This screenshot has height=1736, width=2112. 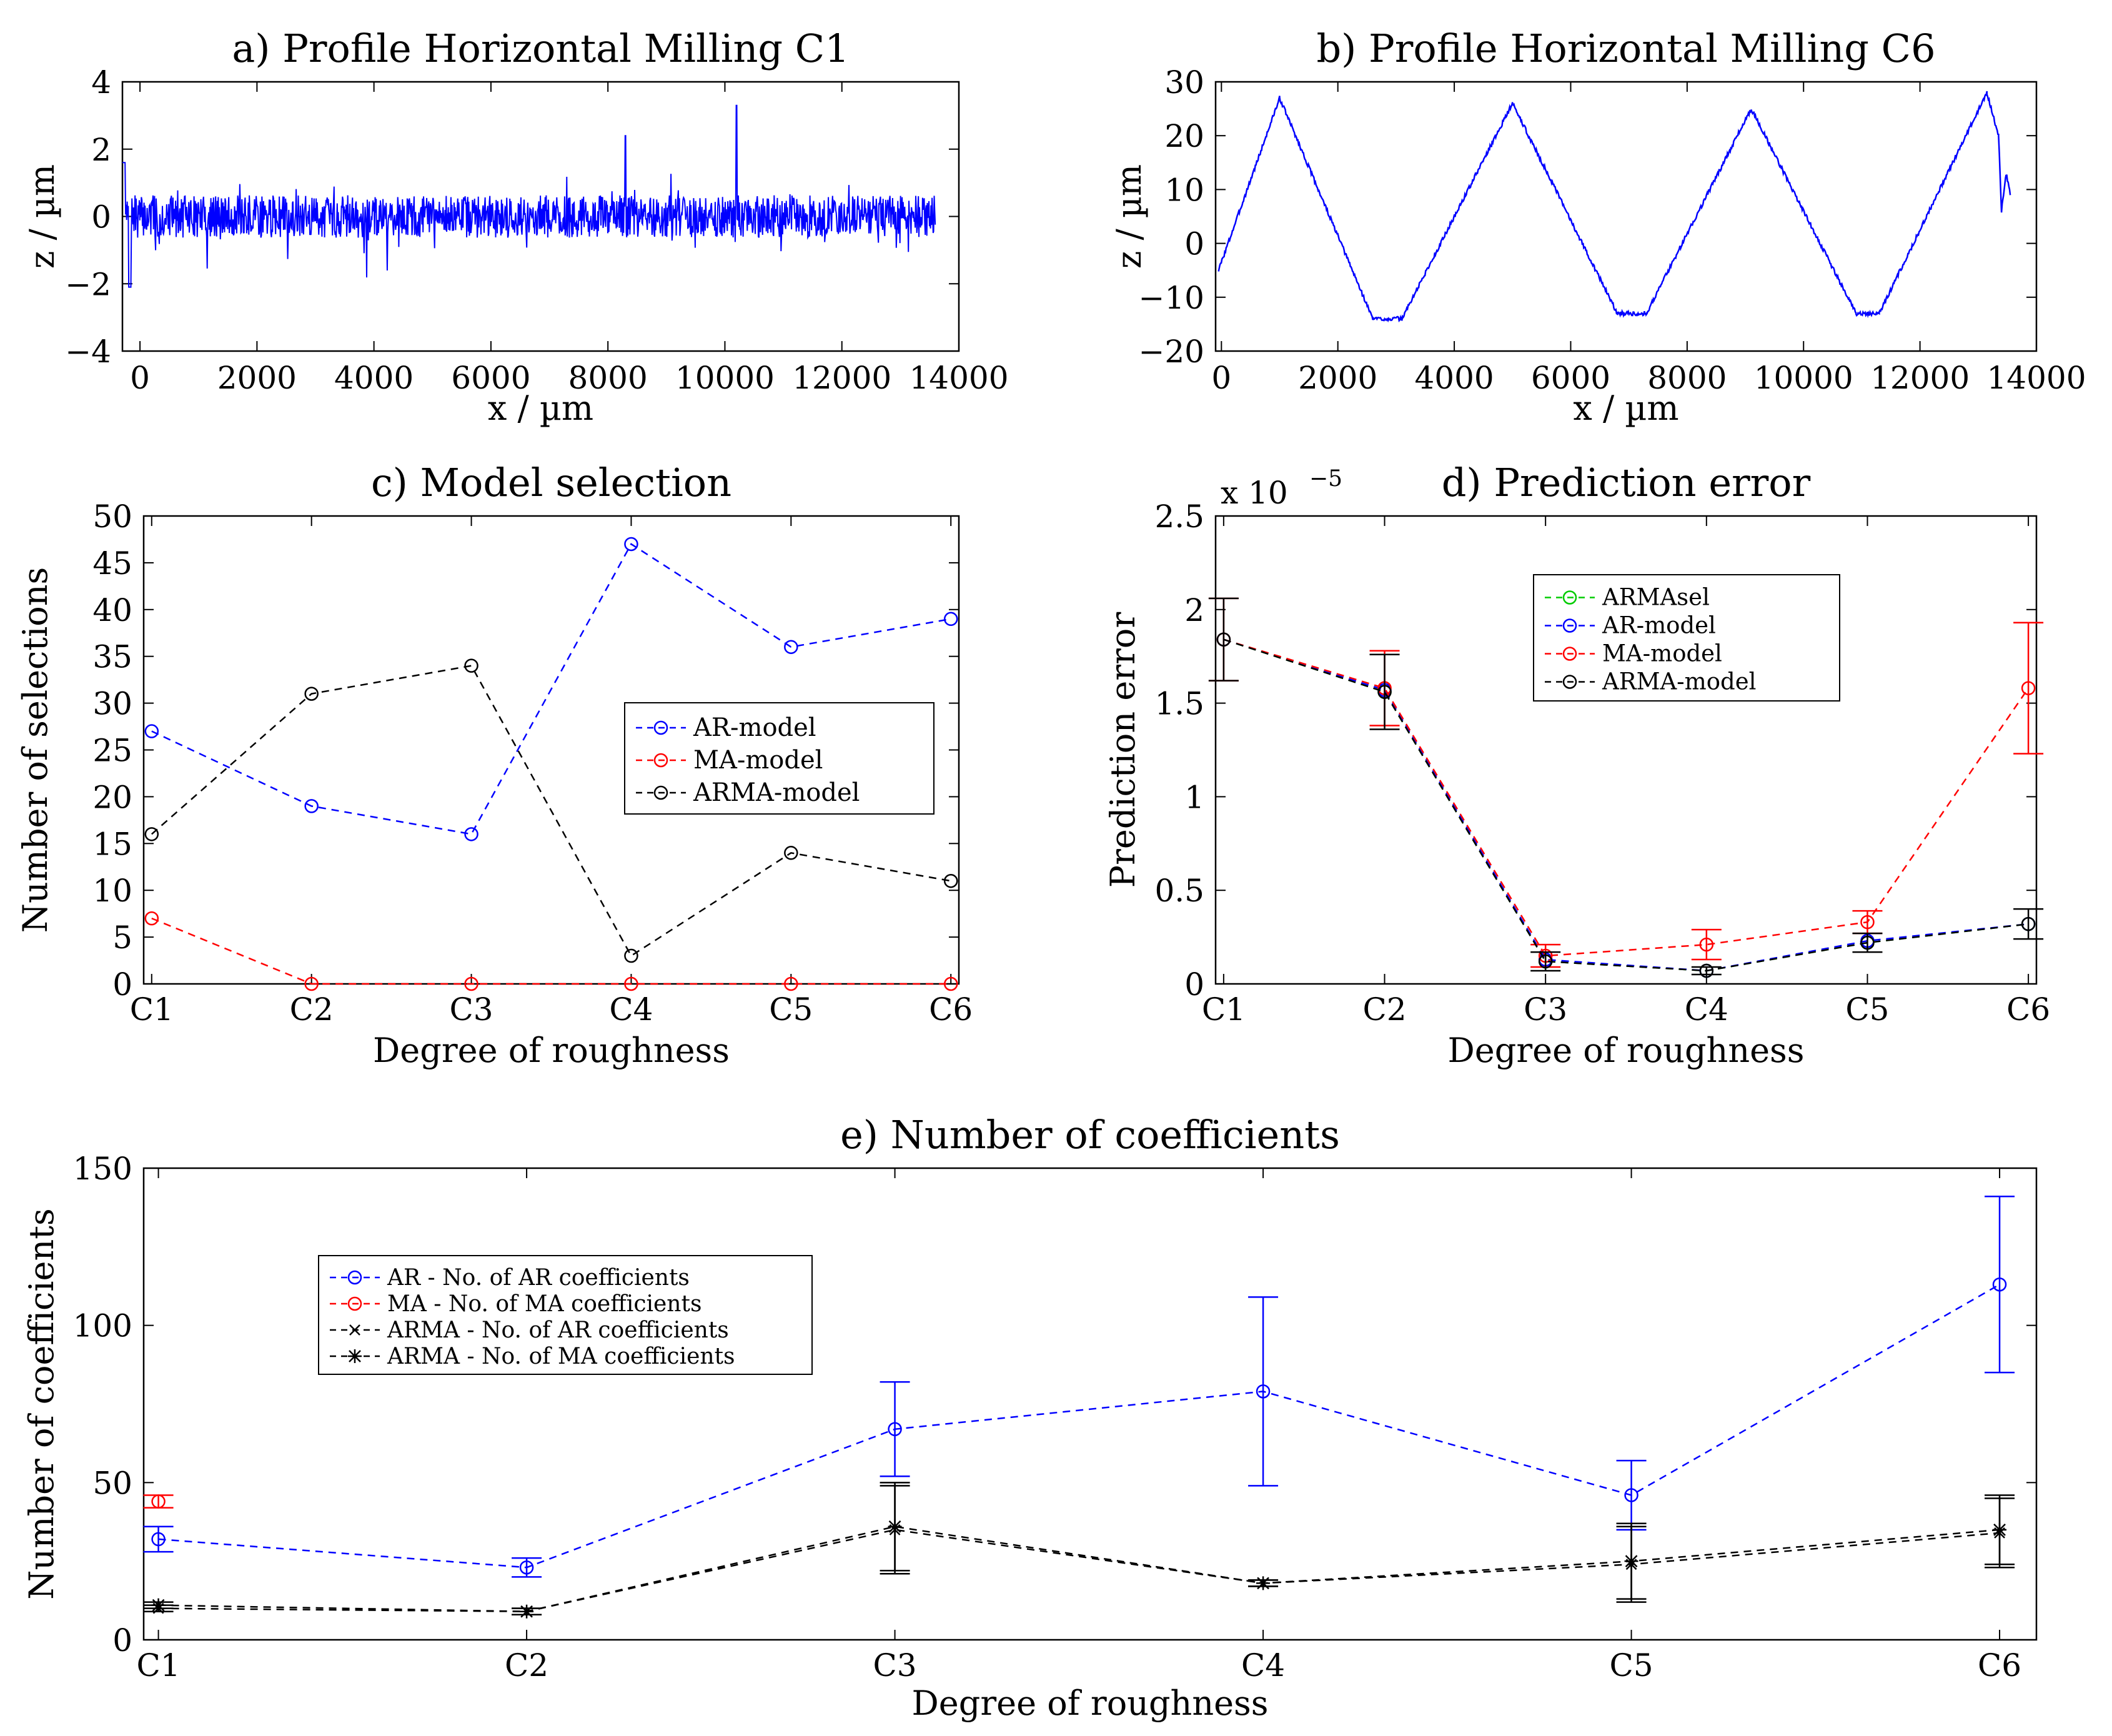 What do you see at coordinates (112, 563) in the screenshot?
I see `y-tick-label: 45` at bounding box center [112, 563].